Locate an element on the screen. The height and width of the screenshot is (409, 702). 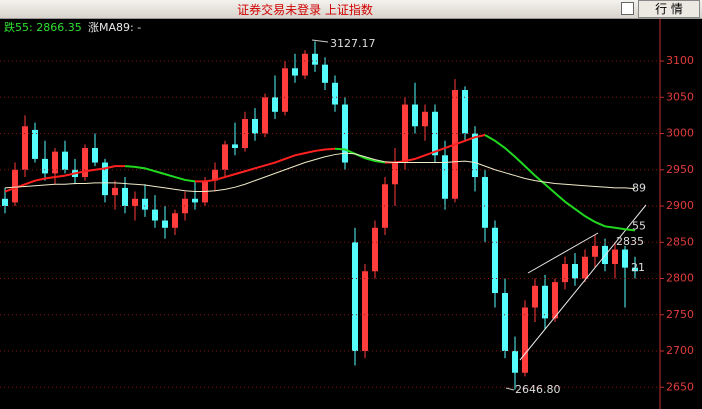
legend-ma89: 涨MA89: - is located at coordinates (114, 27).